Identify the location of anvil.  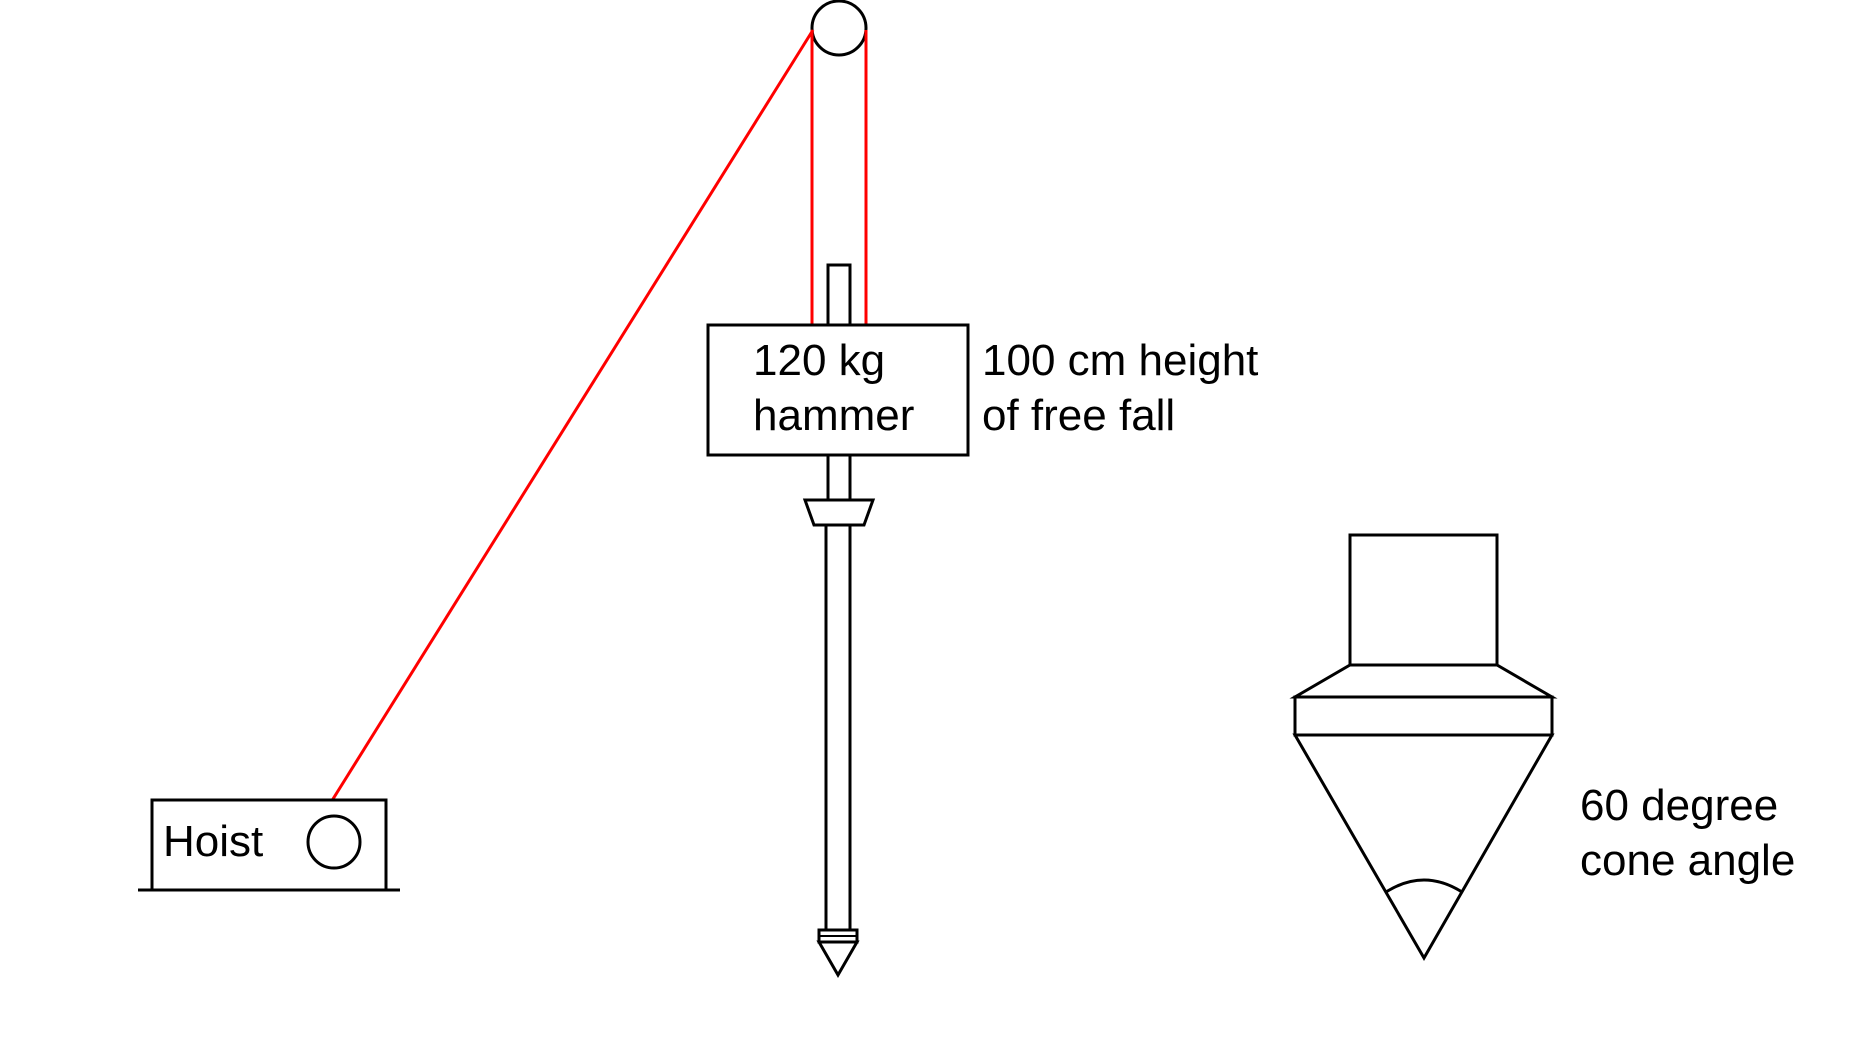
(839, 512).